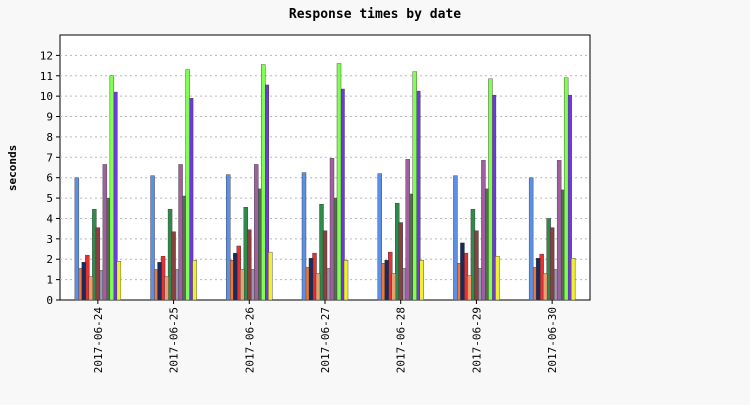 The height and width of the screenshot is (405, 750). I want to click on y-tick-label: 2, so click(49, 259).